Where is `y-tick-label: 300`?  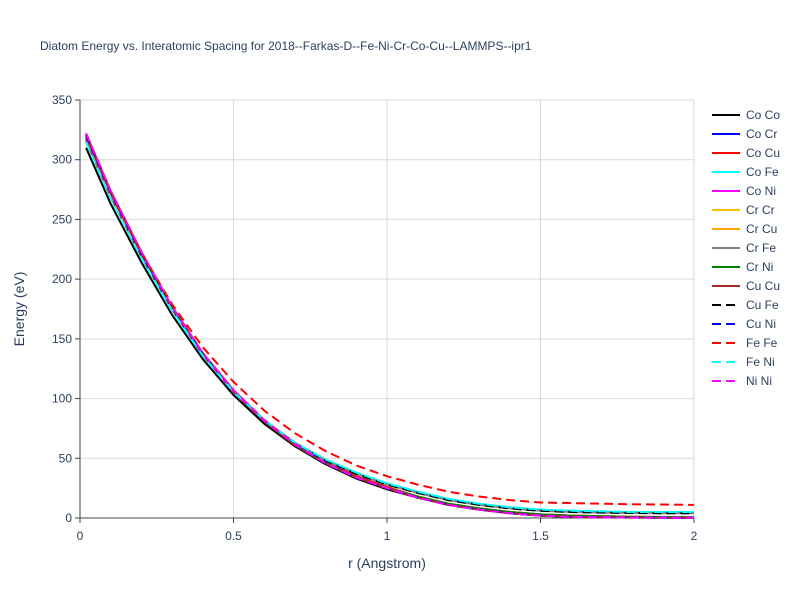 y-tick-label: 300 is located at coordinates (62, 160).